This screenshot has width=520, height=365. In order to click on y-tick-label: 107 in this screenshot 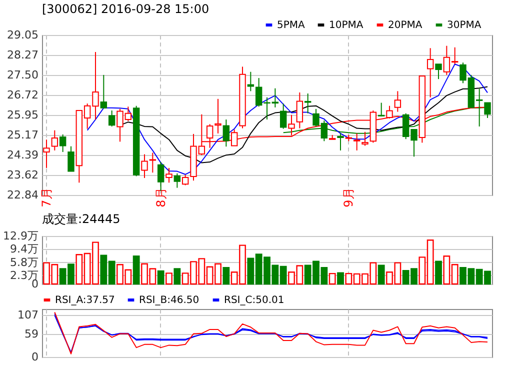, I will do `click(28, 315)`.